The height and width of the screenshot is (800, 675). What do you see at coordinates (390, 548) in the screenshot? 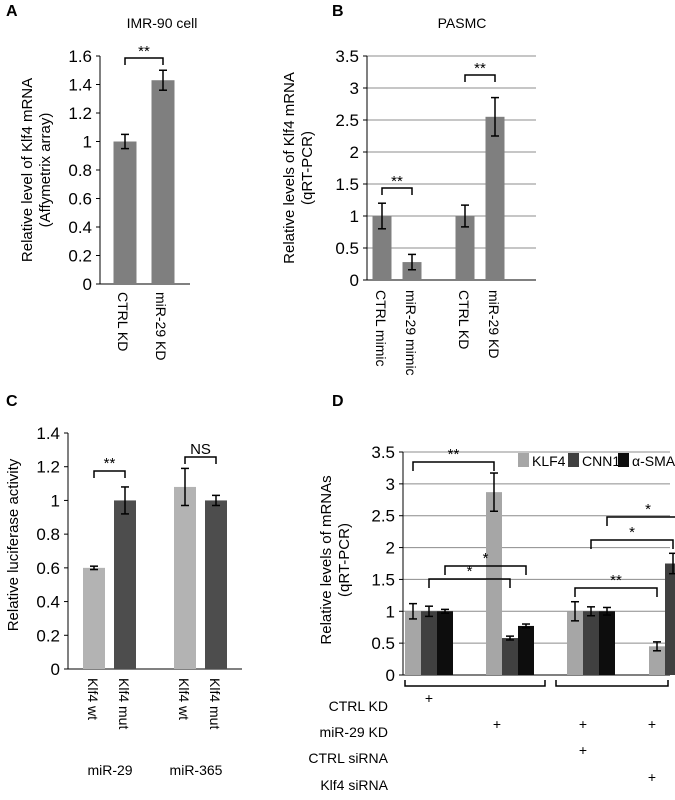
I see `panel-d-ytick-label: 2` at bounding box center [390, 548].